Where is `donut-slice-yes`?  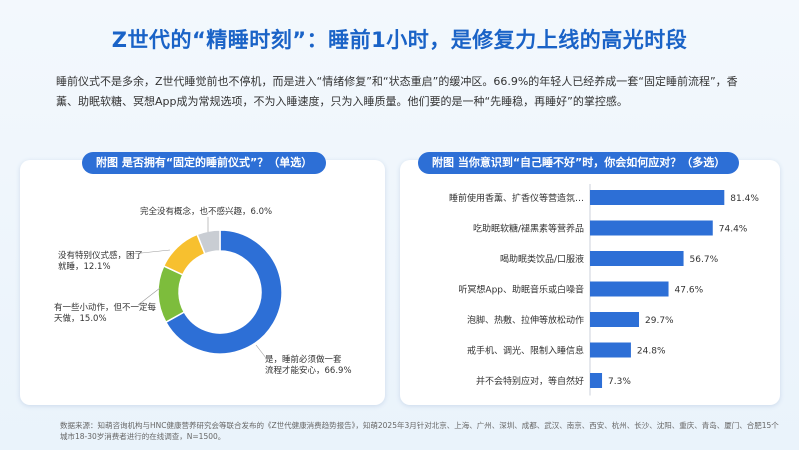
donut-slice-yes is located at coordinates (223, 292).